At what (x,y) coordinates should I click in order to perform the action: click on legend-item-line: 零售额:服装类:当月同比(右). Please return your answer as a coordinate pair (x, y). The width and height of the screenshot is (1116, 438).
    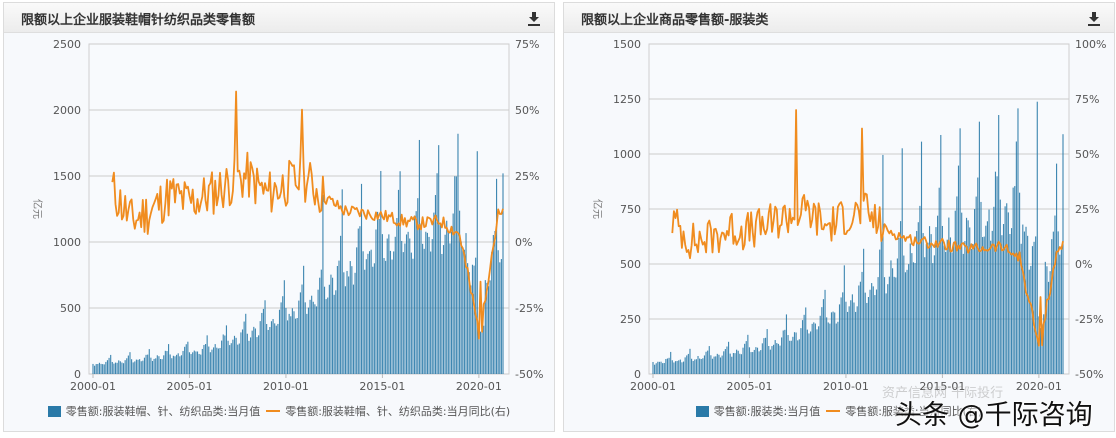
    Looking at the image, I should click on (904, 411).